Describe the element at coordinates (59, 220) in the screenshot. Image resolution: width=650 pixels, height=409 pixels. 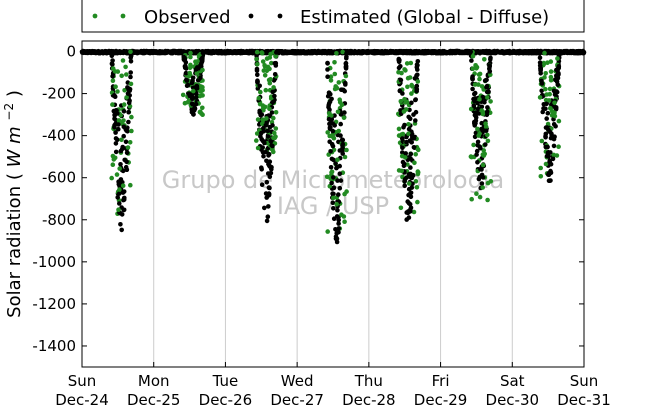
I see `y-tick-label: -800` at that location.